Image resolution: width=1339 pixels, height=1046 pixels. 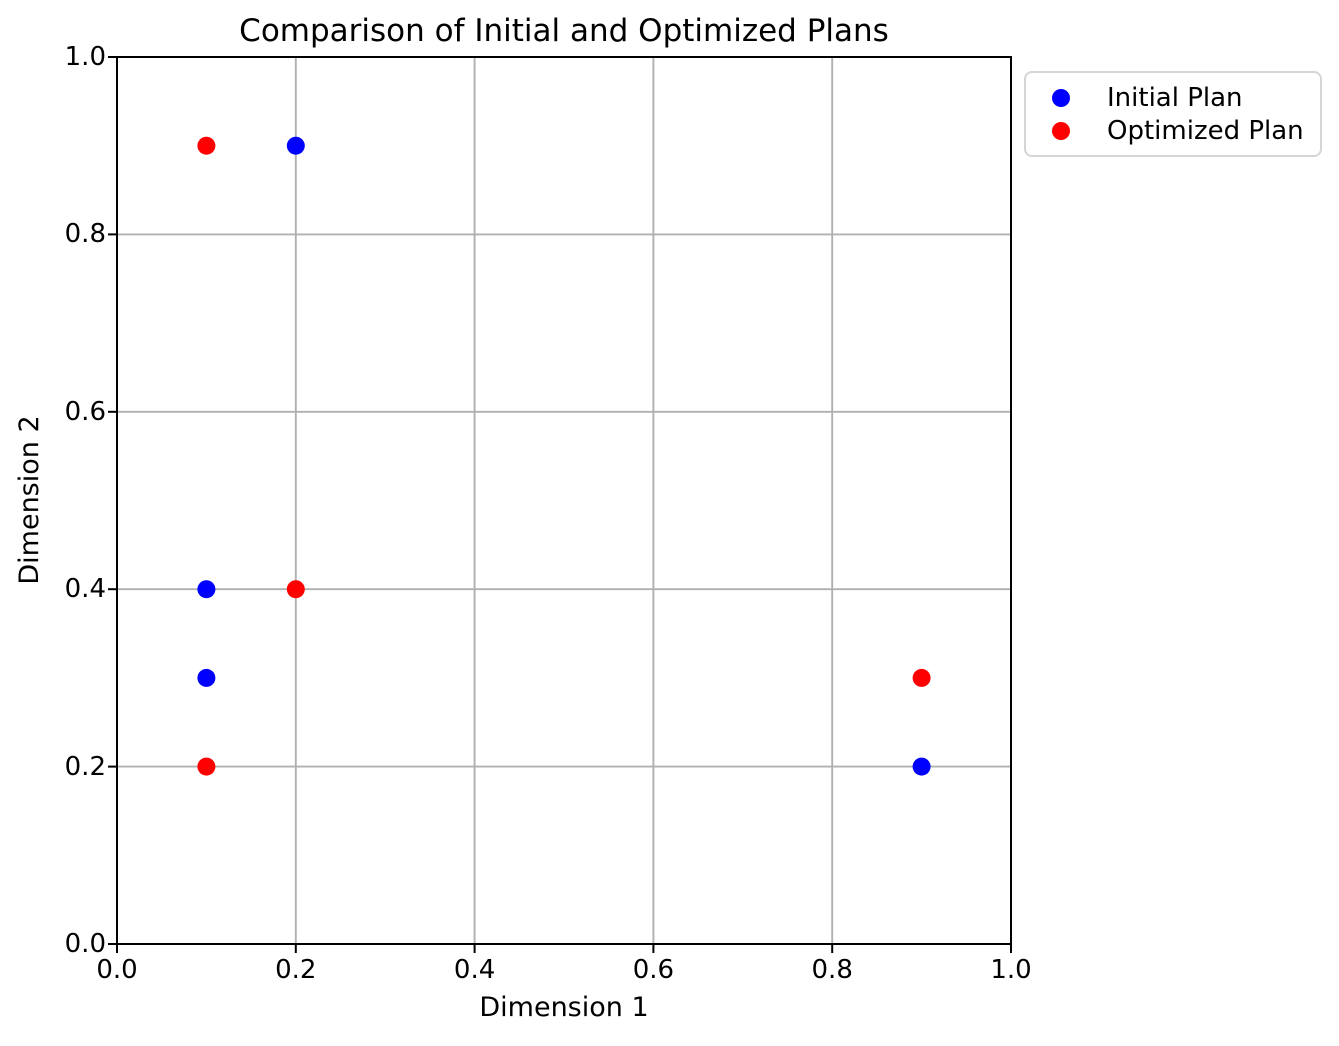 What do you see at coordinates (474, 970) in the screenshot?
I see `x-tick-label: 0.4` at bounding box center [474, 970].